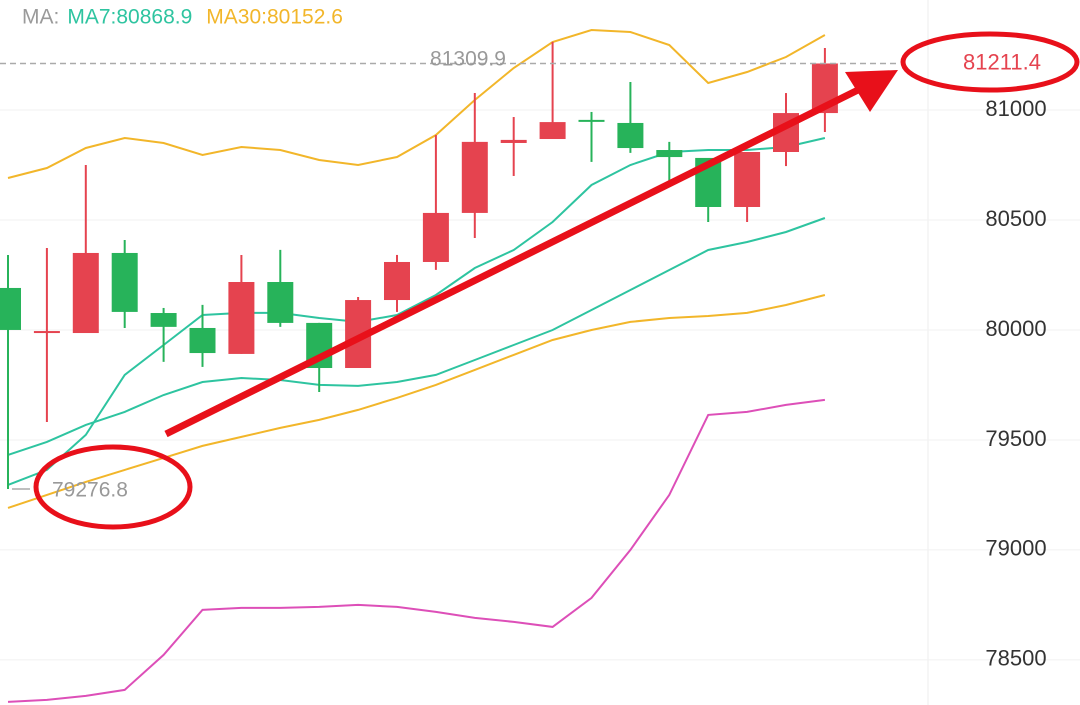 The width and height of the screenshot is (1080, 705). I want to click on y-tick-label: 81000, so click(1015, 108).